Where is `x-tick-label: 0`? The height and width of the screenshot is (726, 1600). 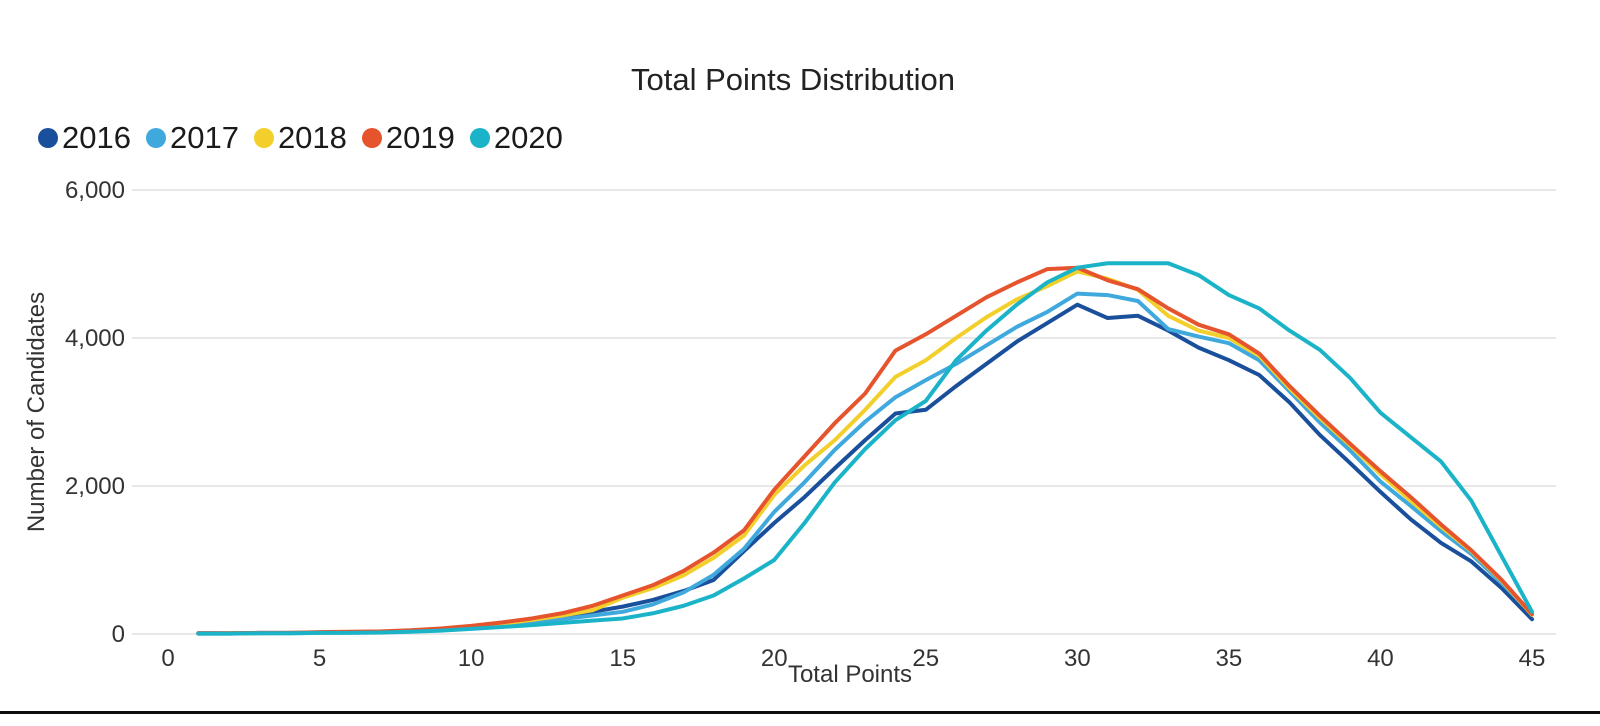
x-tick-label: 0 is located at coordinates (167, 658).